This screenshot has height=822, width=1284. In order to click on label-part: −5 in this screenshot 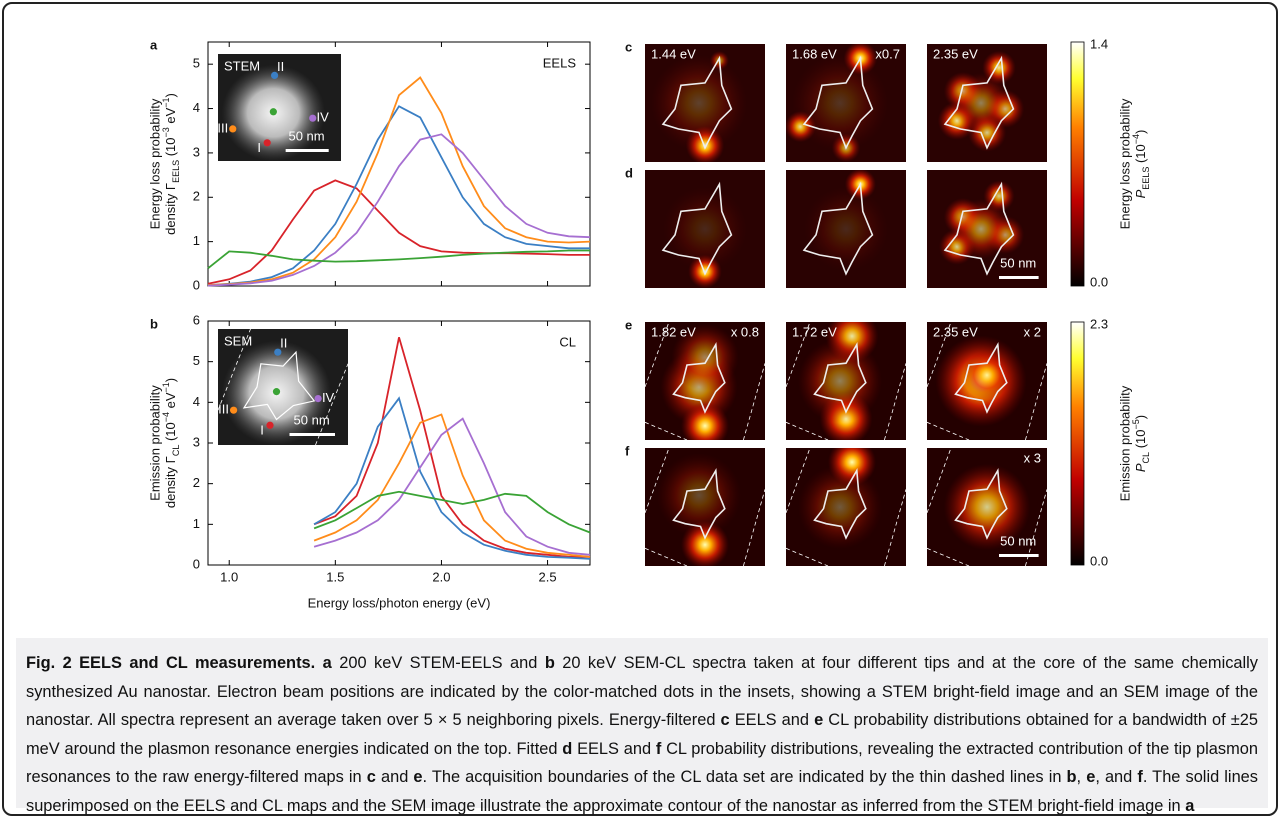, I will do `click(1136, 424)`.